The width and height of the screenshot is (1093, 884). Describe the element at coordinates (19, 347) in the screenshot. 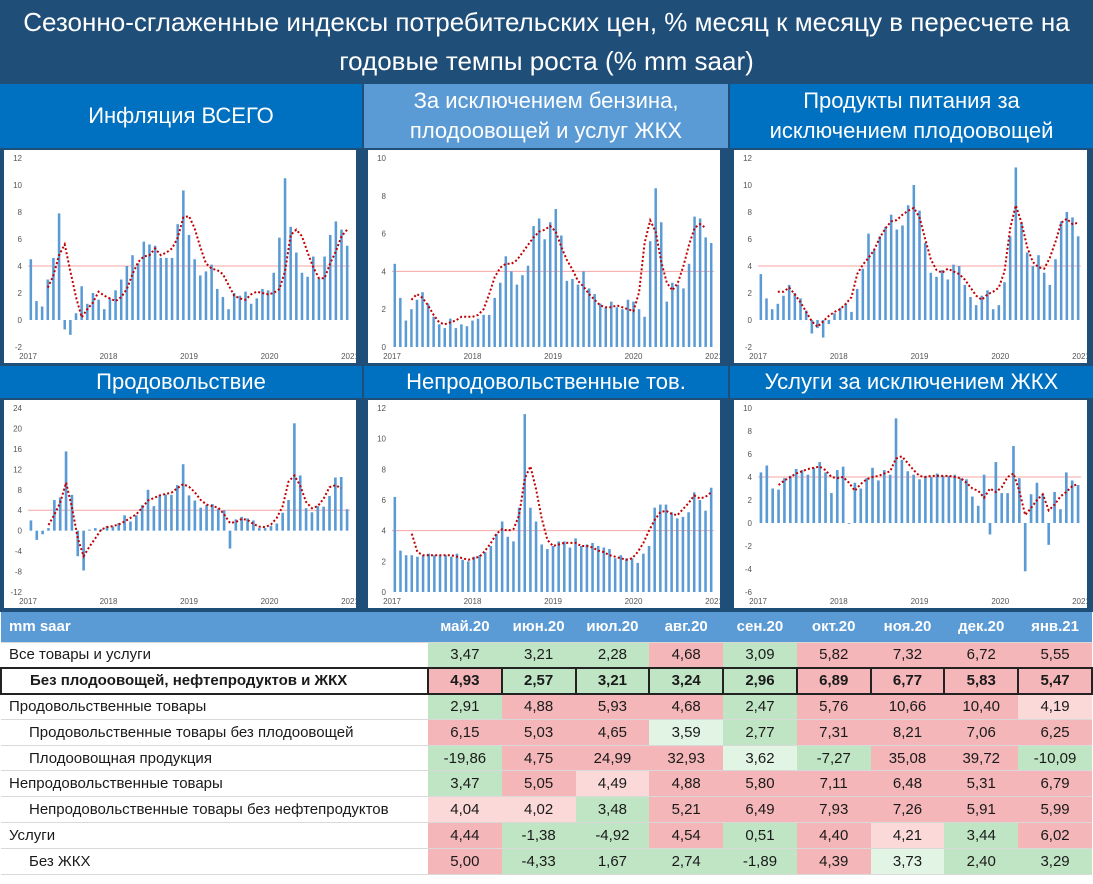

I see `y-tick-label-0: -2` at that location.